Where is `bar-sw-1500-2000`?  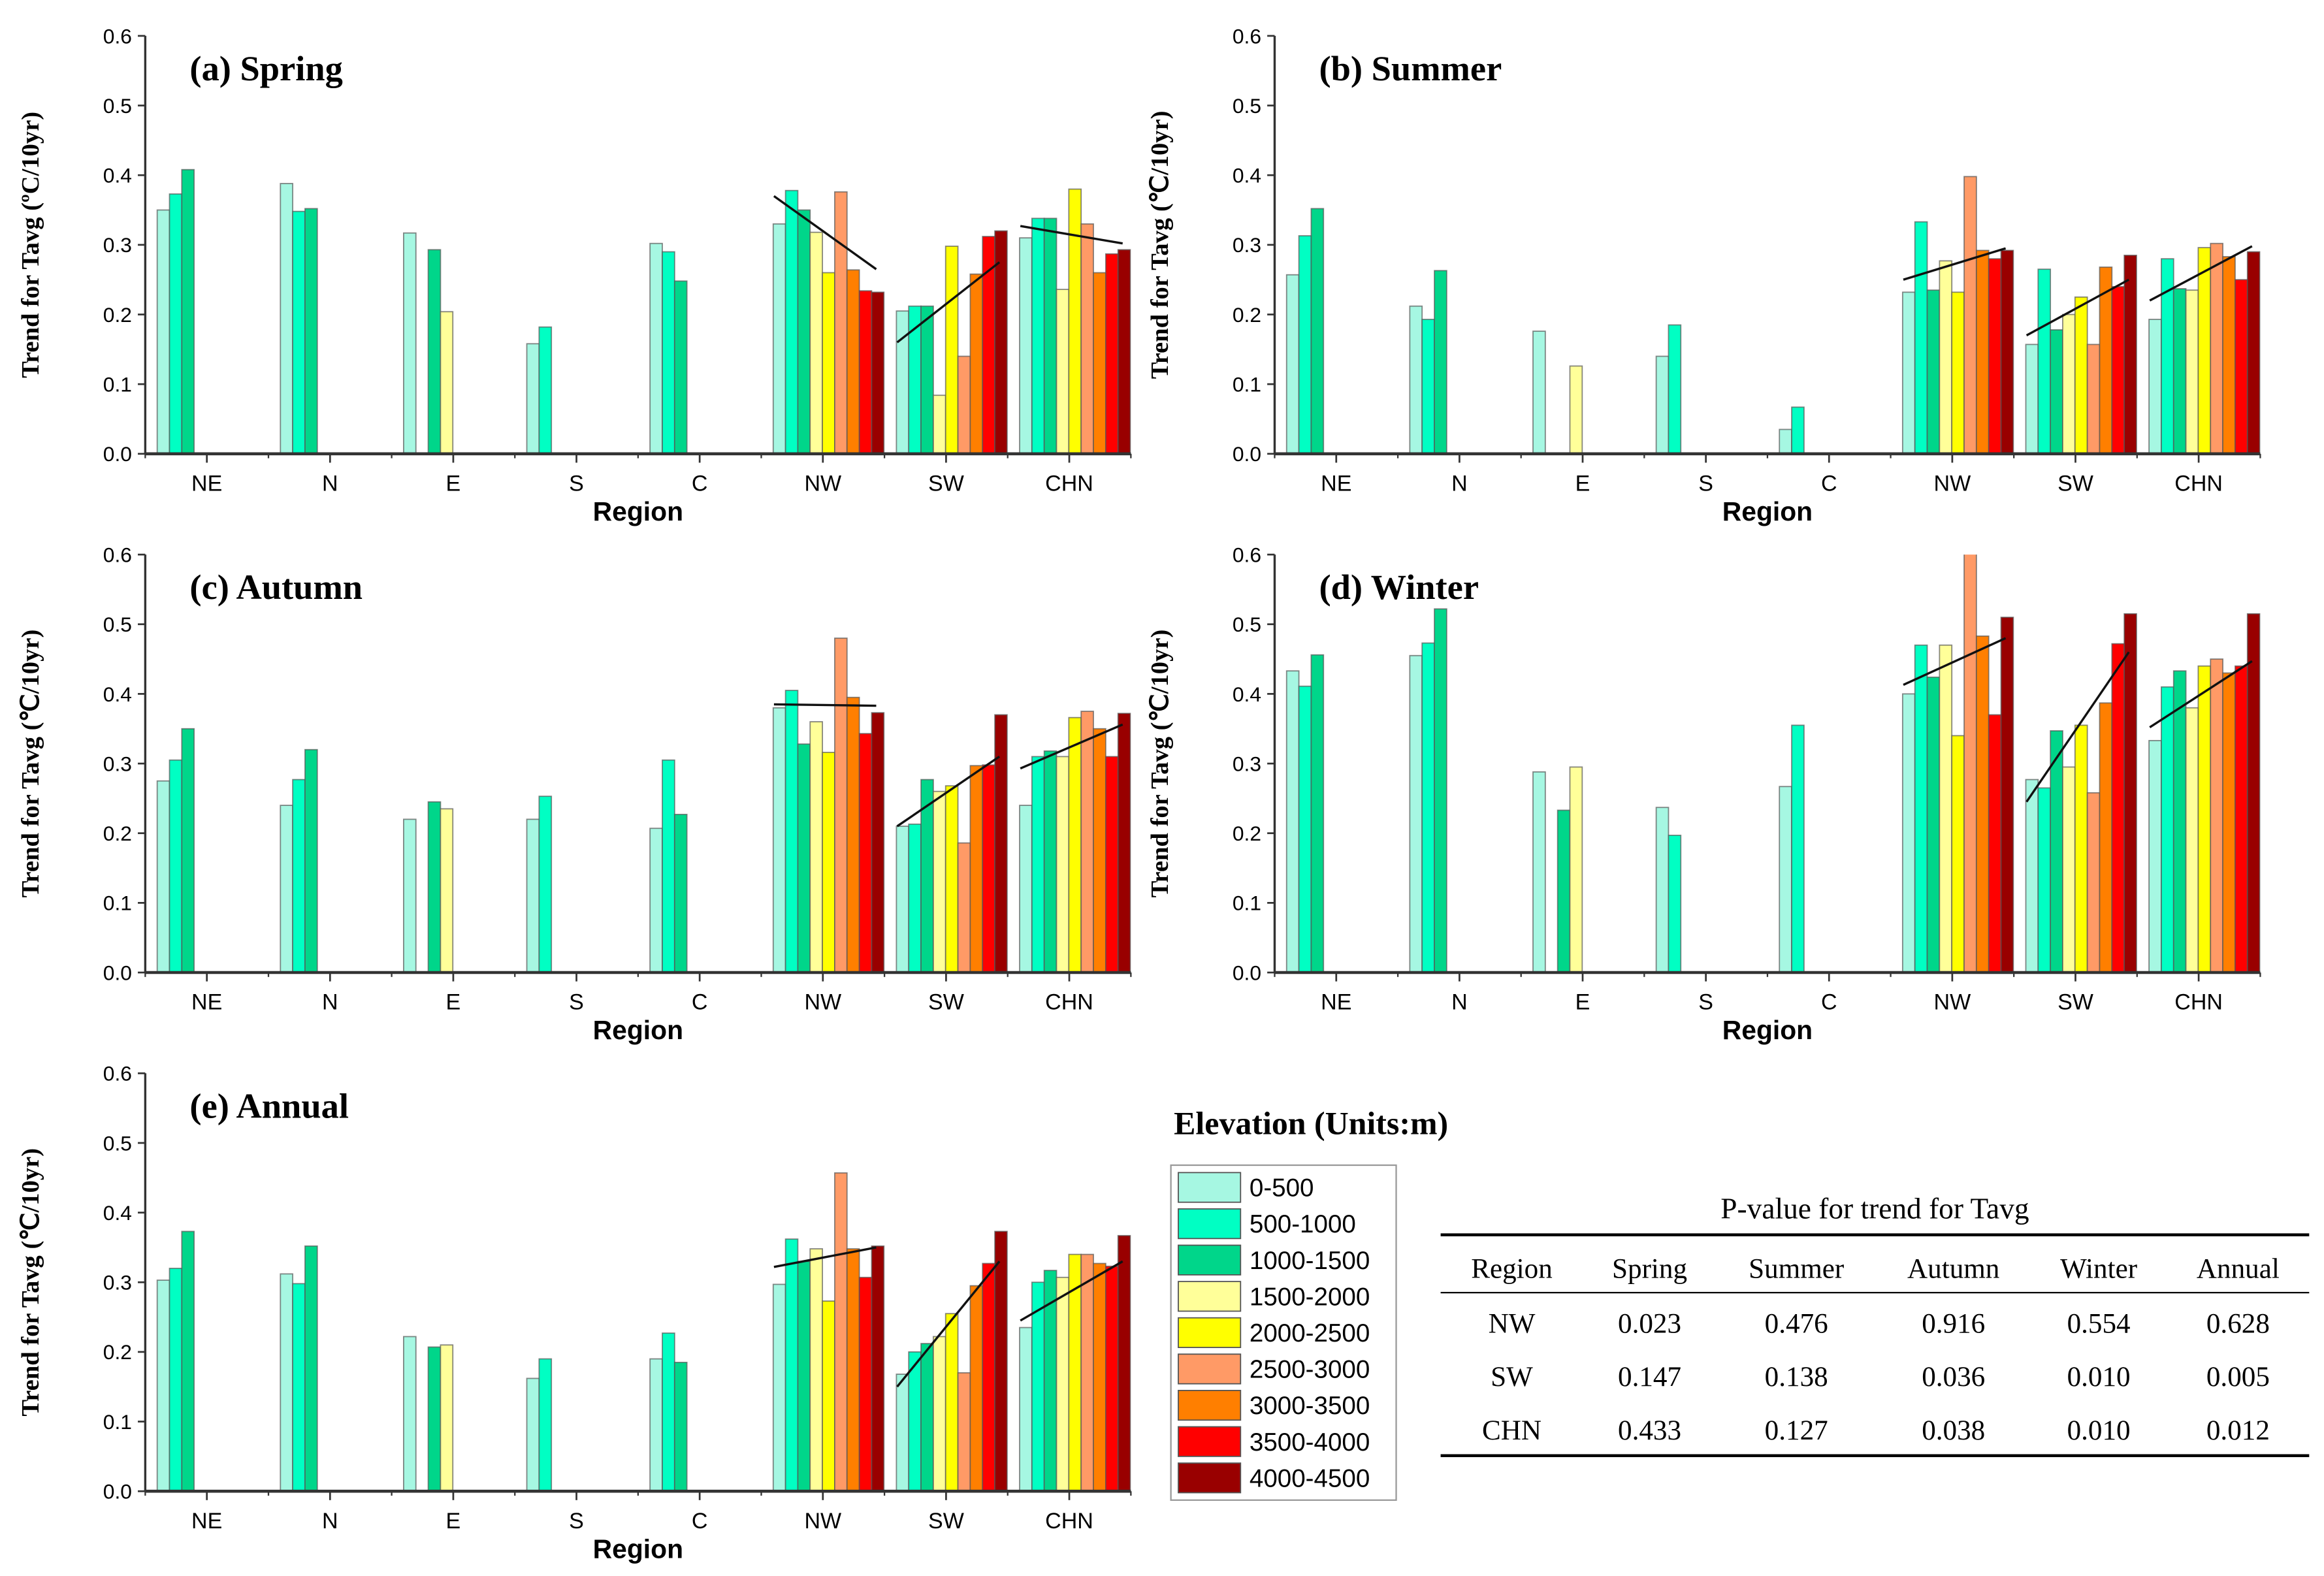 bar-sw-1500-2000 is located at coordinates (939, 1414).